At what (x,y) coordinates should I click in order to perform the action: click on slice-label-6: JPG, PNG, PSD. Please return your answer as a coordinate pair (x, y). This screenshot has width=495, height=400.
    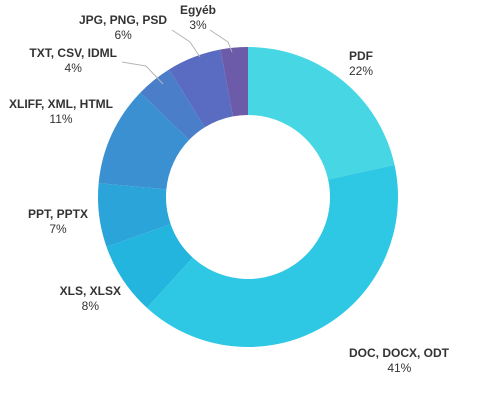
    Looking at the image, I should click on (123, 20).